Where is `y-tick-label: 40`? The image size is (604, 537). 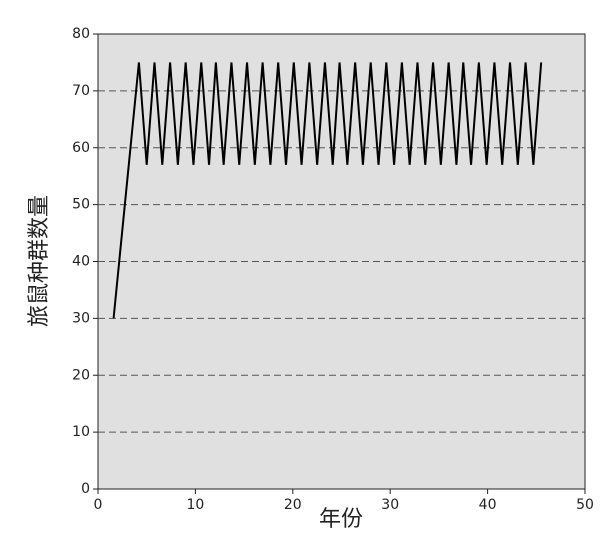 y-tick-label: 40 is located at coordinates (81, 262).